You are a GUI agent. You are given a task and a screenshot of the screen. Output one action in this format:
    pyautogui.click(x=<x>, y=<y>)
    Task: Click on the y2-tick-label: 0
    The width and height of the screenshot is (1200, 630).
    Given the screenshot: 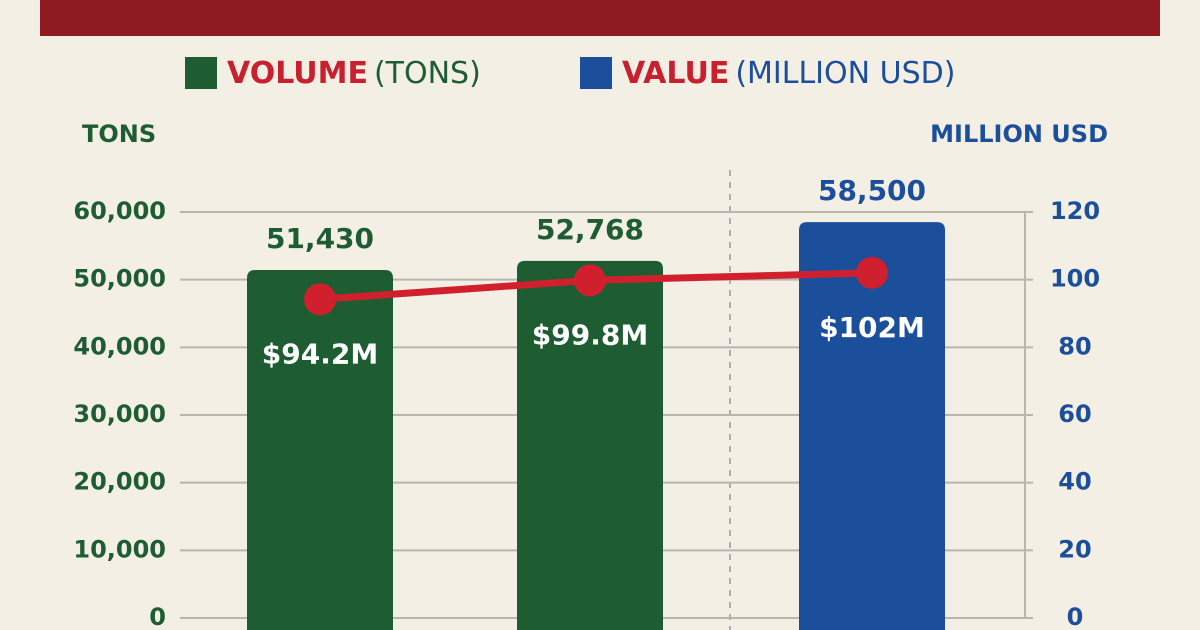 What is the action you would take?
    pyautogui.click(x=1075, y=616)
    